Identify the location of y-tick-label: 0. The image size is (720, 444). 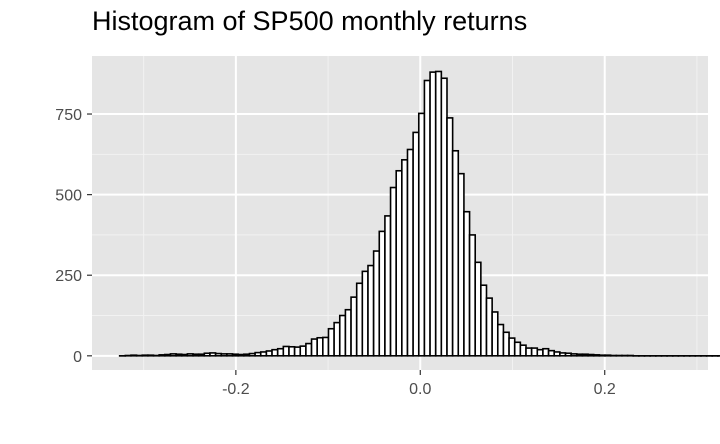
(77, 357).